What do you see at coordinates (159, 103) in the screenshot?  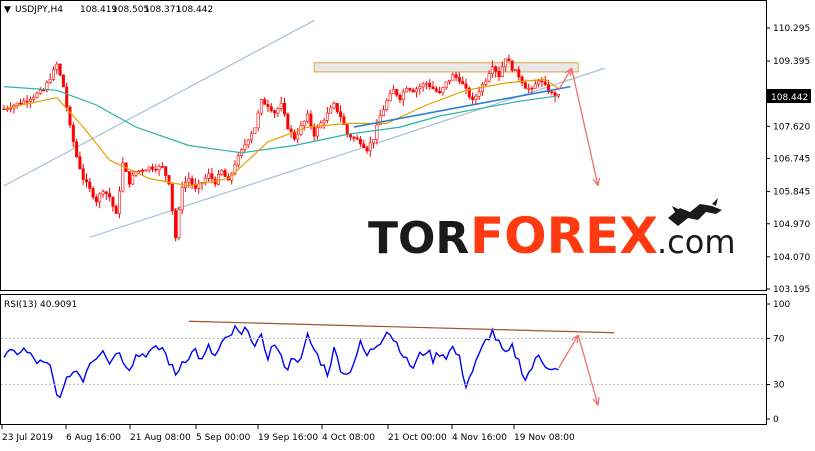 I see `channel-upper-line` at bounding box center [159, 103].